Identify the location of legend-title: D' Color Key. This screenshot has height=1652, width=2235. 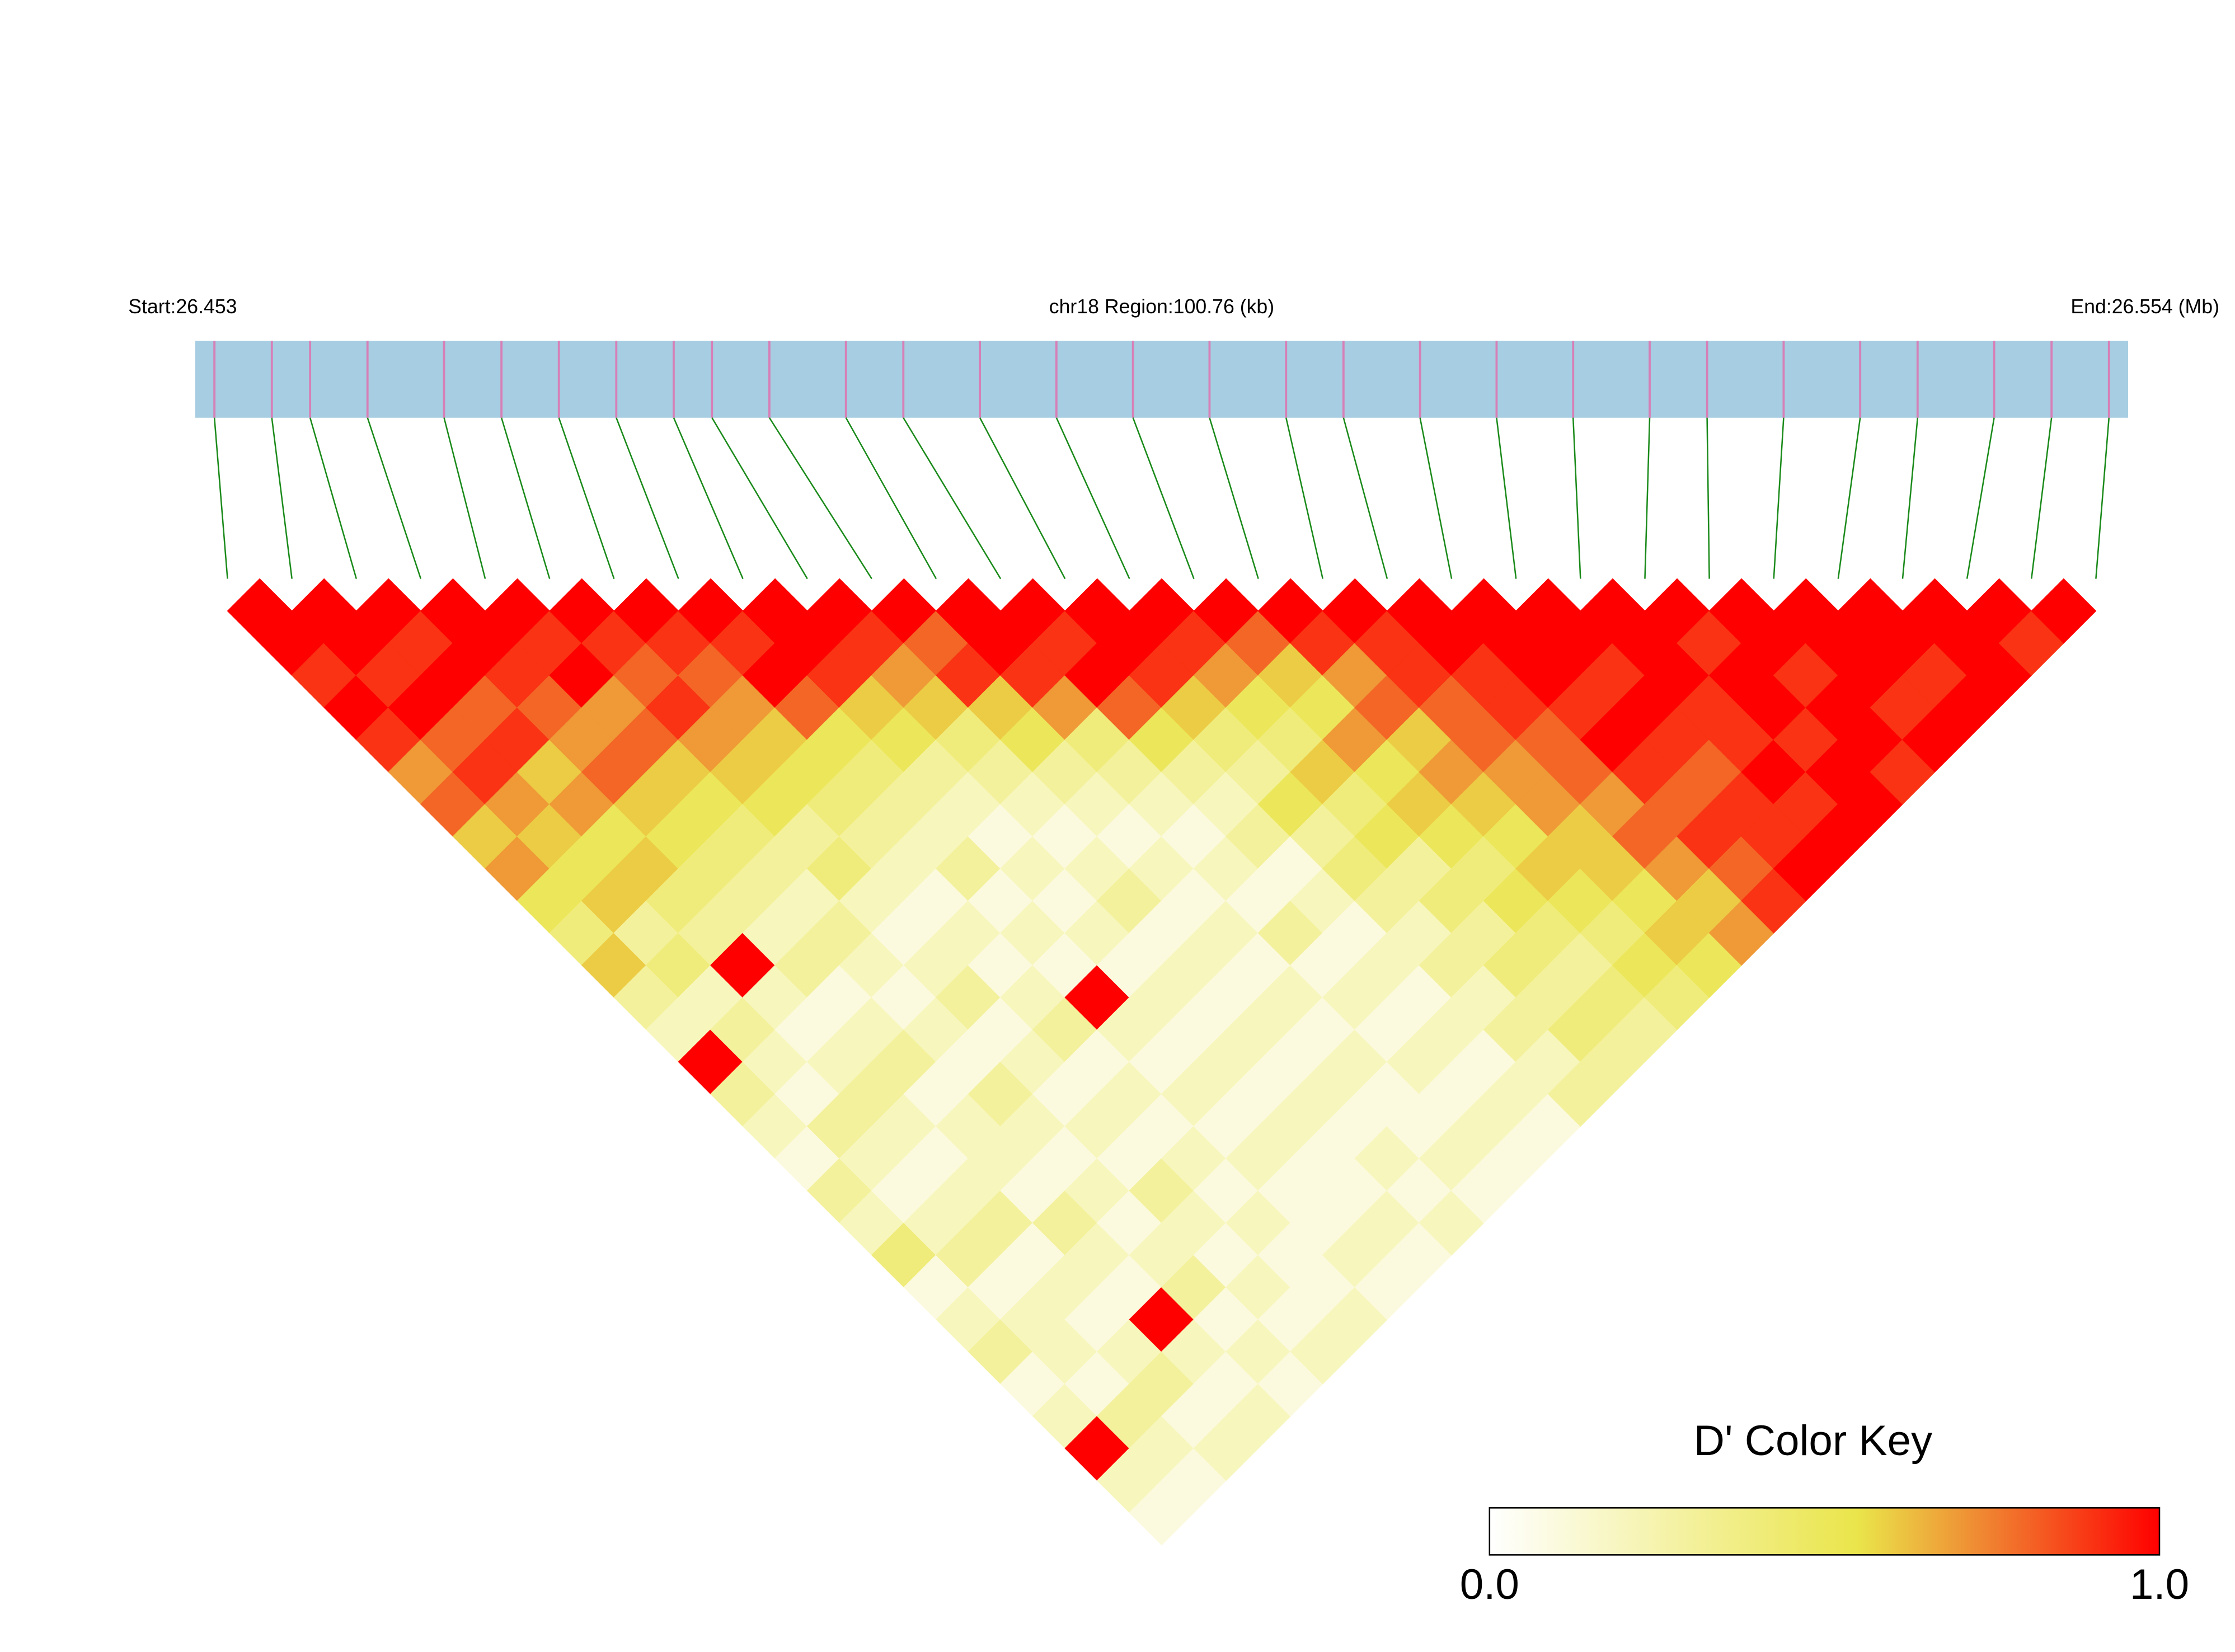
(1813, 1441).